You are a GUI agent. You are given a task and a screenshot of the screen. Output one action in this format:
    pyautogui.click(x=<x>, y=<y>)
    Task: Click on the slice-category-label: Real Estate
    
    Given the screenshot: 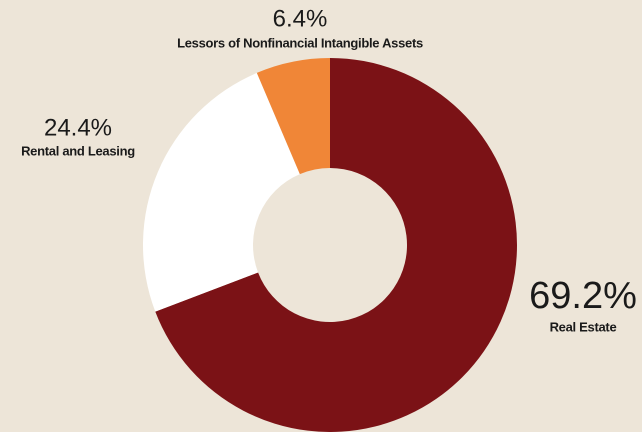 What is the action you would take?
    pyautogui.click(x=583, y=326)
    